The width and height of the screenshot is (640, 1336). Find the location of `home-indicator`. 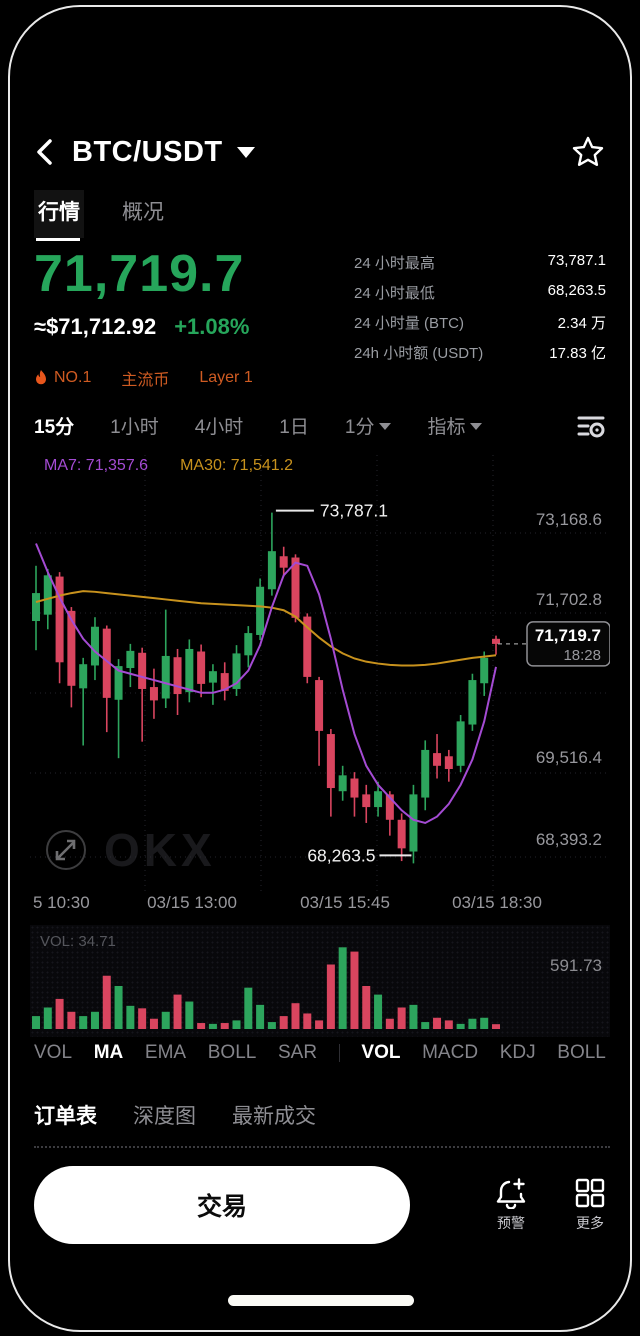

home-indicator is located at coordinates (321, 1300).